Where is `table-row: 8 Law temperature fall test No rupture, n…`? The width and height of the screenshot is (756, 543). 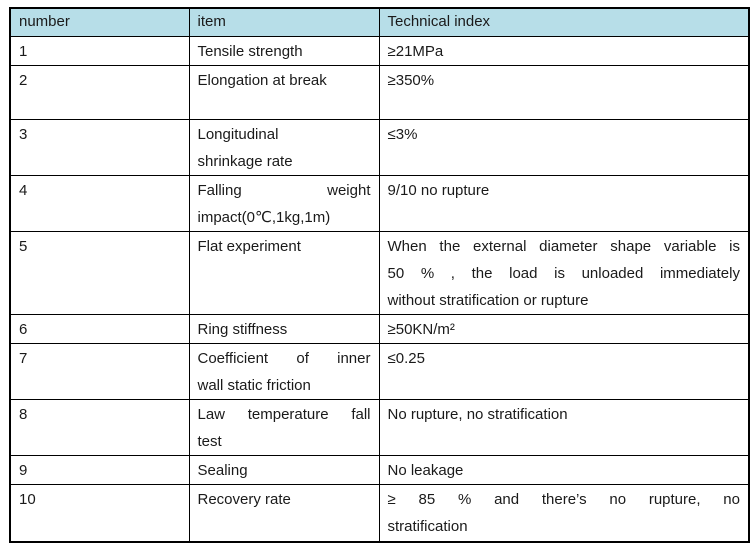
table-row: 8 Law temperature fall test No rupture, n… is located at coordinates (379, 427).